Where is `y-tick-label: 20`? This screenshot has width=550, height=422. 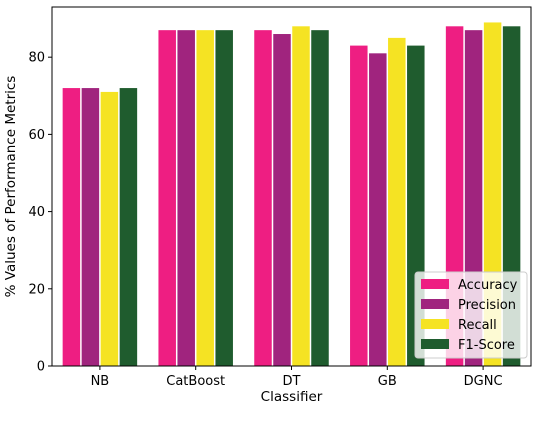
y-tick-label: 20 is located at coordinates (36, 289).